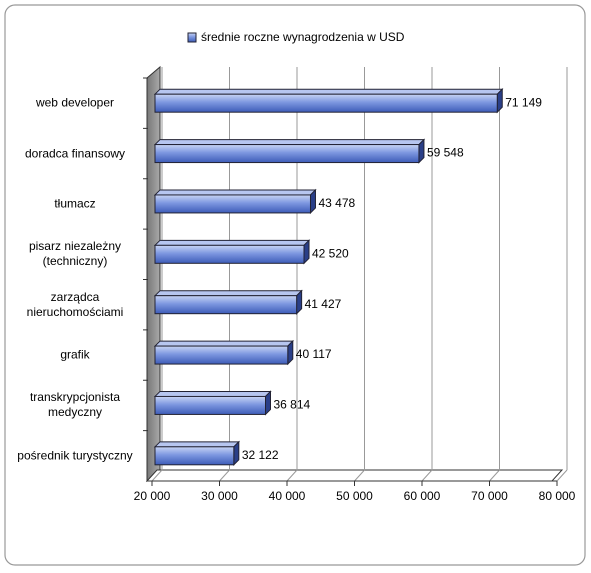  Describe the element at coordinates (303, 37) in the screenshot. I see `legend-label: średnie roczne wynagrodzenia w USD` at that location.